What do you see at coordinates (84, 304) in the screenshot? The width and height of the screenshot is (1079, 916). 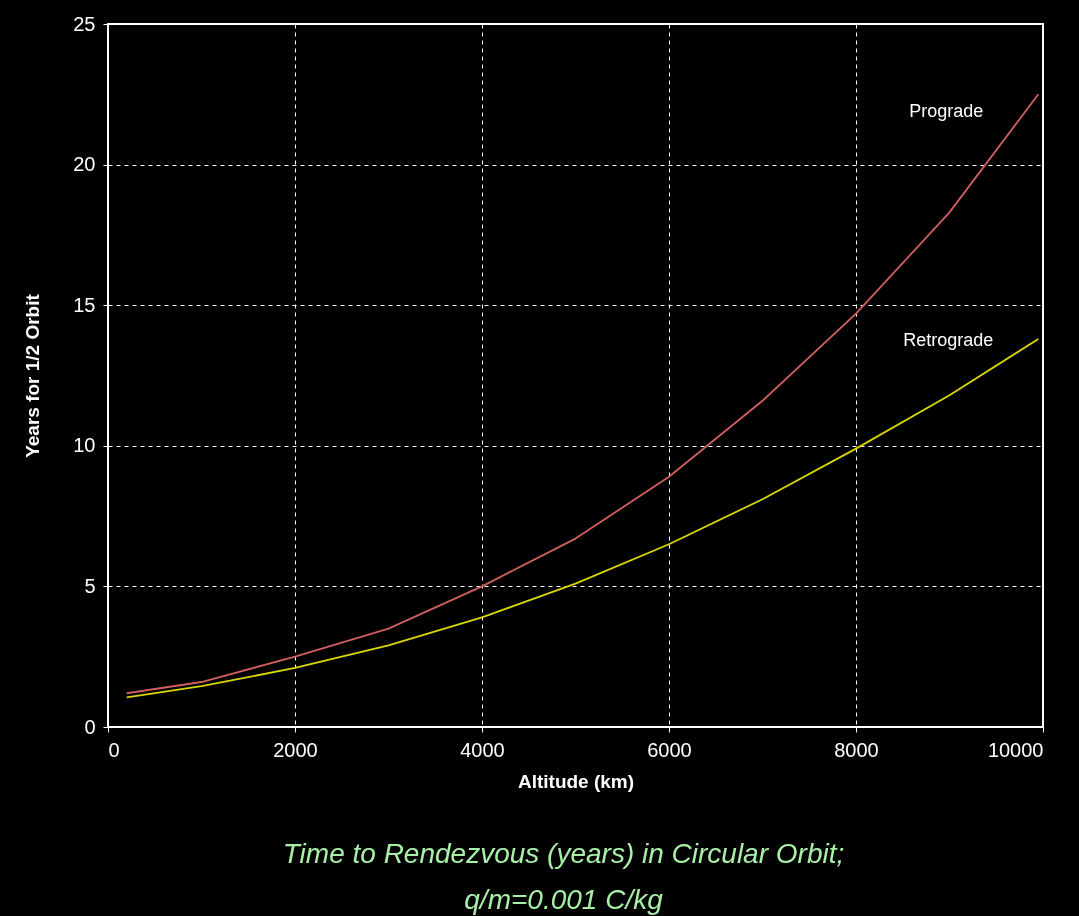 I see `y-tick-label: 15` at bounding box center [84, 304].